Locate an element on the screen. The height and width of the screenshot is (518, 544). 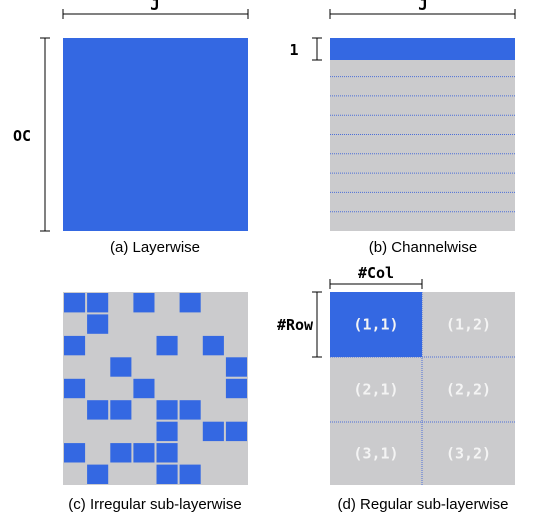
j-label-b: J is located at coordinates (423, 7).